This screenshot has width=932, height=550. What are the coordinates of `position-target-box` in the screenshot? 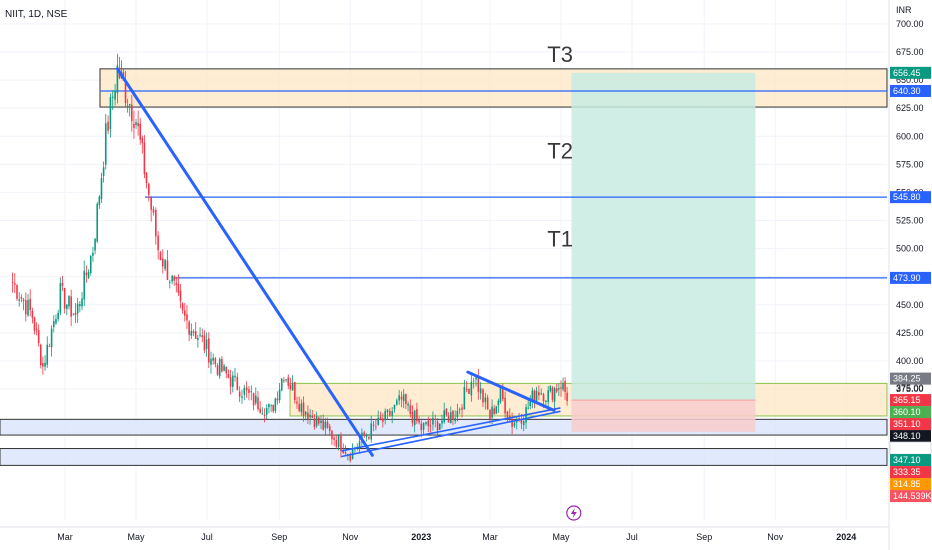 It's located at (663, 236).